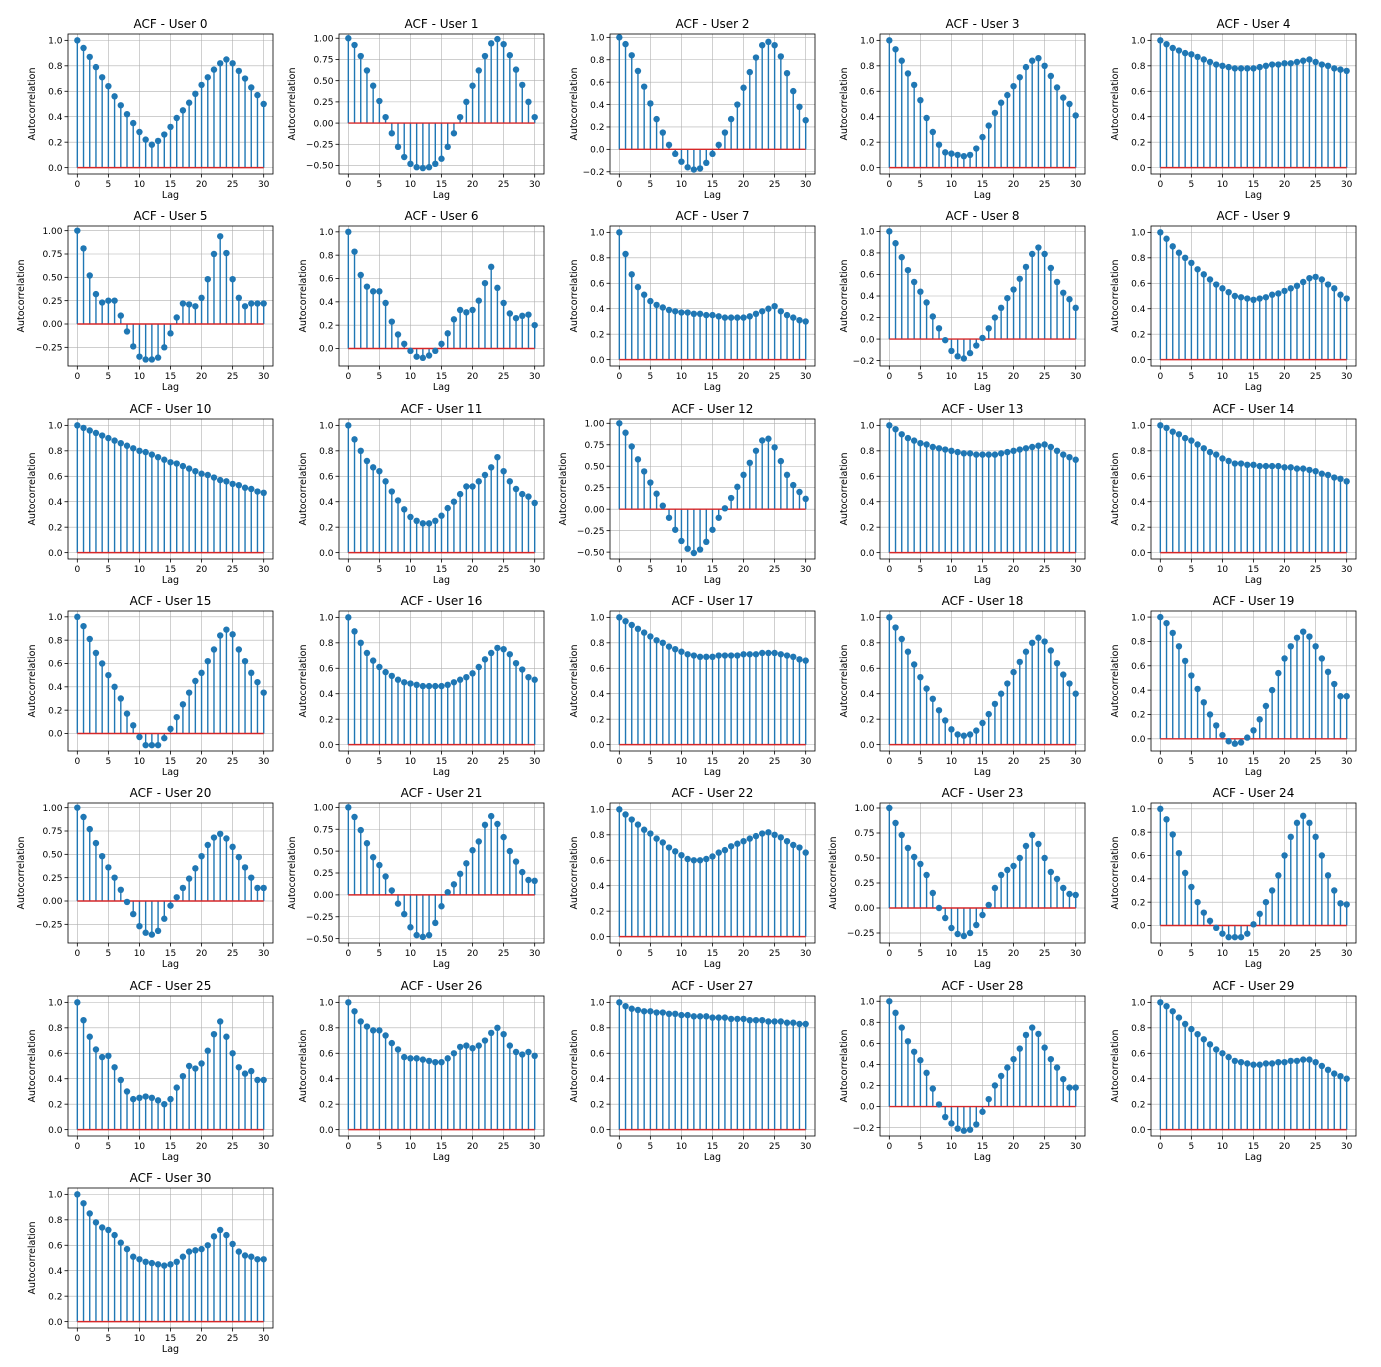  I want to click on y-tick-label: 1.00, so click(323, 39).